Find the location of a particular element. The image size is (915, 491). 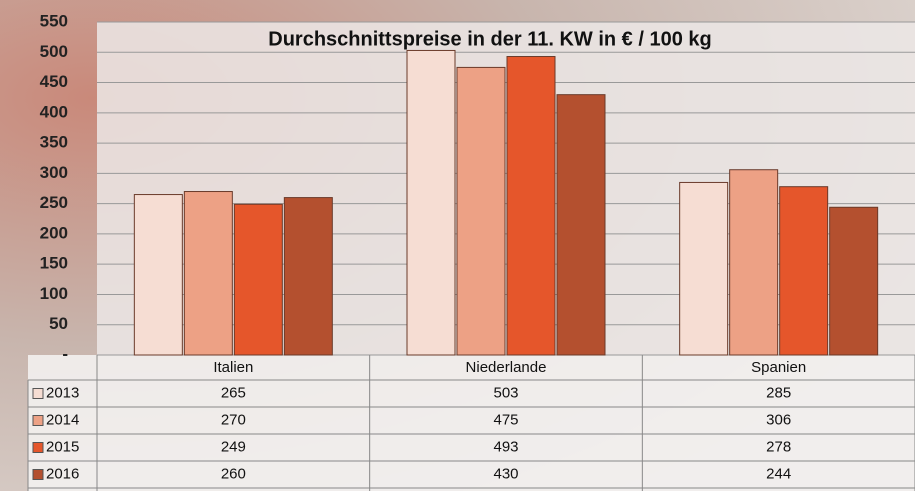

table-value: 244 is located at coordinates (778, 473).